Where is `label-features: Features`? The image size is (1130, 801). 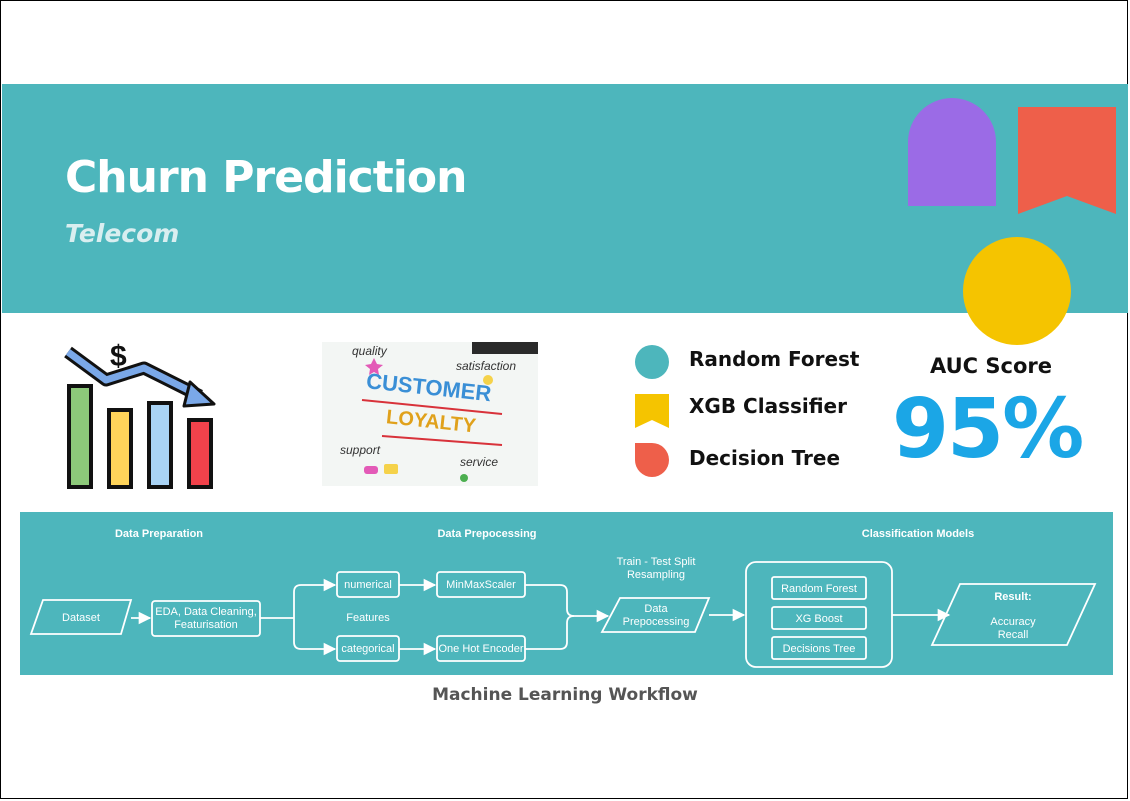 label-features: Features is located at coordinates (368, 618).